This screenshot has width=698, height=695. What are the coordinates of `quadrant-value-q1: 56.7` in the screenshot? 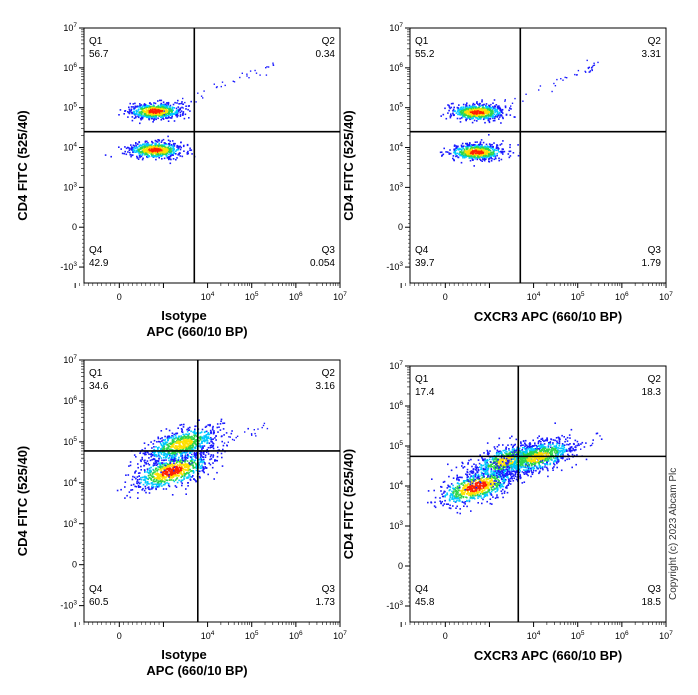 It's located at (99, 54).